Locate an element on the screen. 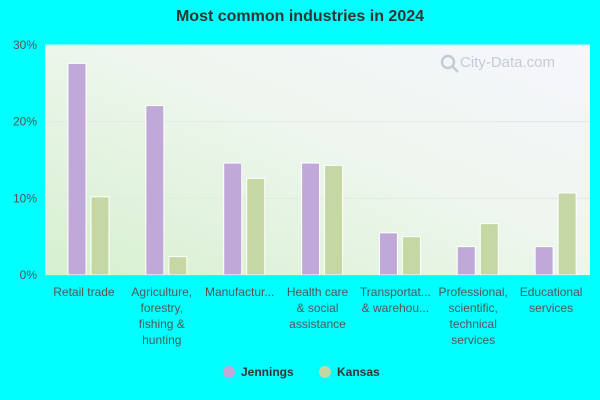 This screenshot has height=400, width=600. x-tick-label: Retail trade is located at coordinates (84, 292).